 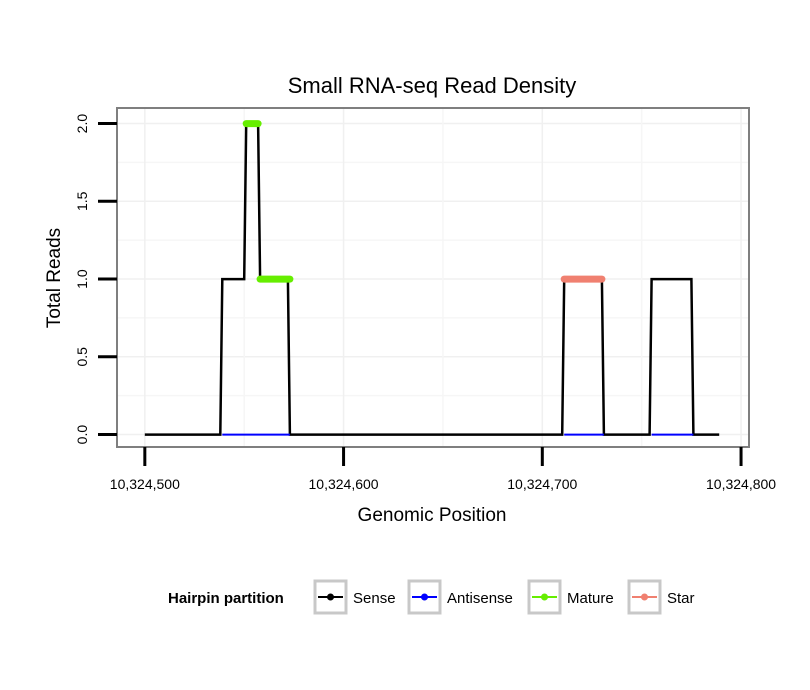 I want to click on legend-items: Sense Antisense Mature Star, so click(x=504, y=597).